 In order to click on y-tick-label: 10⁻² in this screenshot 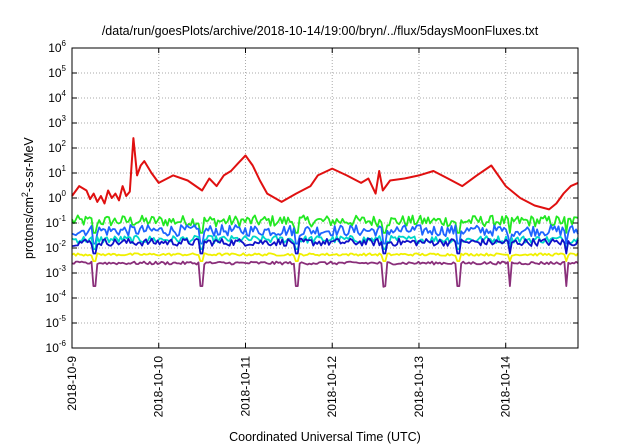, I will do `click(56, 247)`.